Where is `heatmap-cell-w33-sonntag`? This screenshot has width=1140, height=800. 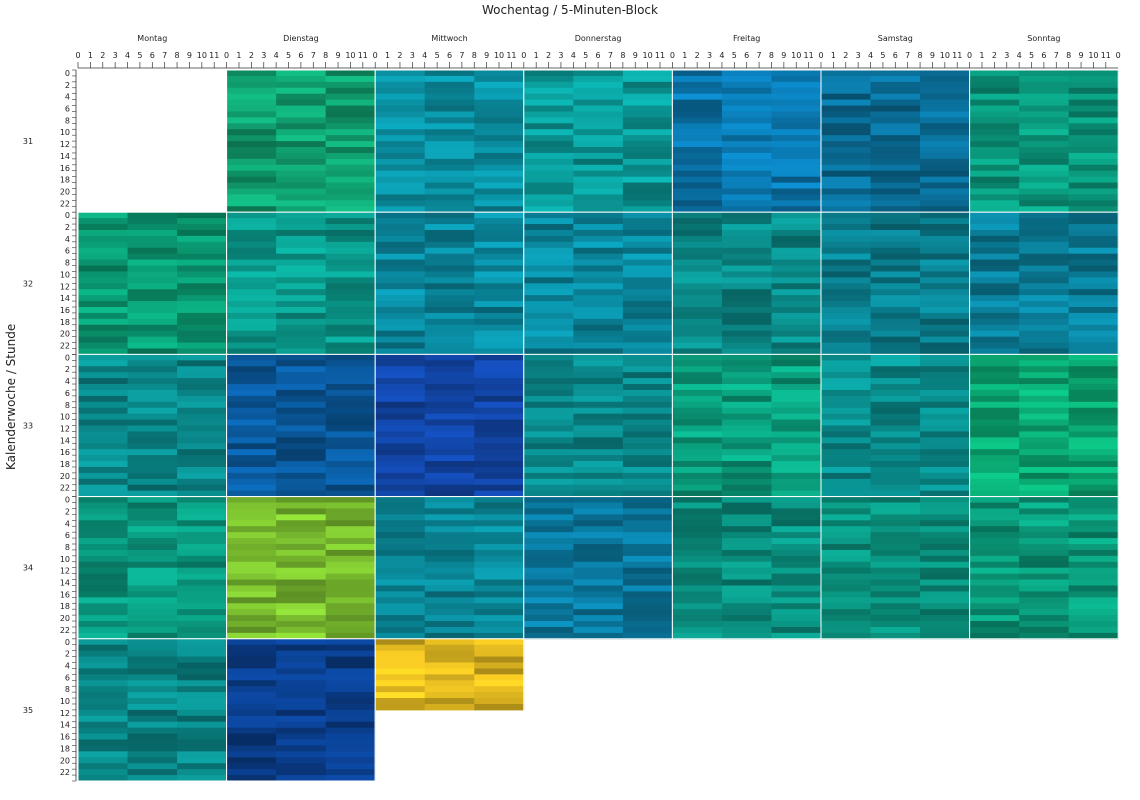 heatmap-cell-w33-sonntag is located at coordinates (1044, 425).